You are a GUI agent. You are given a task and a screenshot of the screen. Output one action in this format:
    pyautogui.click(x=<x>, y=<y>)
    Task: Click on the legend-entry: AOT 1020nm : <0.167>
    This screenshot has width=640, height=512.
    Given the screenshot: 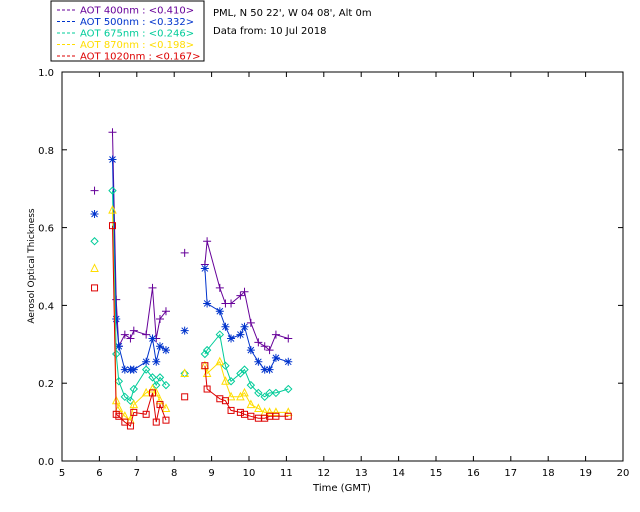 What is the action you would take?
    pyautogui.click(x=140, y=57)
    